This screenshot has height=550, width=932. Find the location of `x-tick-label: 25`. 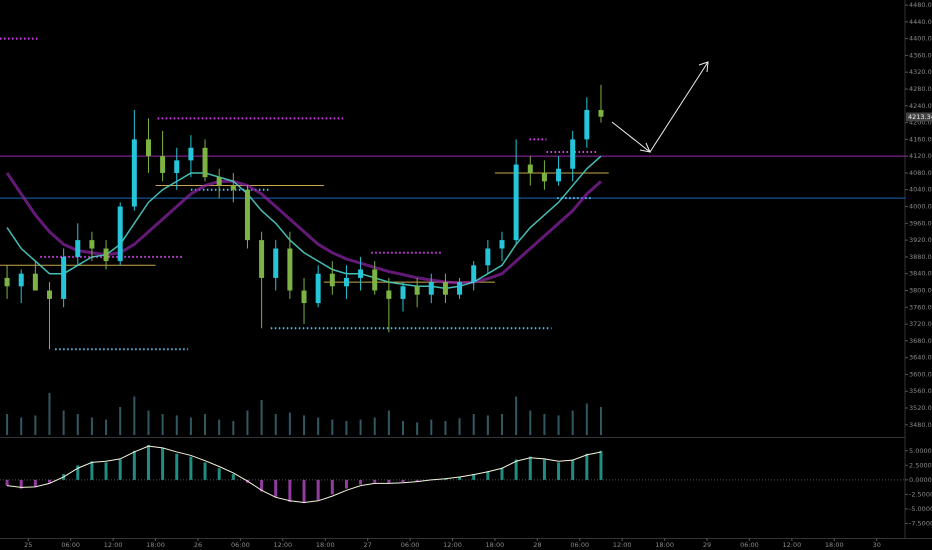

x-tick-label: 25 is located at coordinates (28, 545).